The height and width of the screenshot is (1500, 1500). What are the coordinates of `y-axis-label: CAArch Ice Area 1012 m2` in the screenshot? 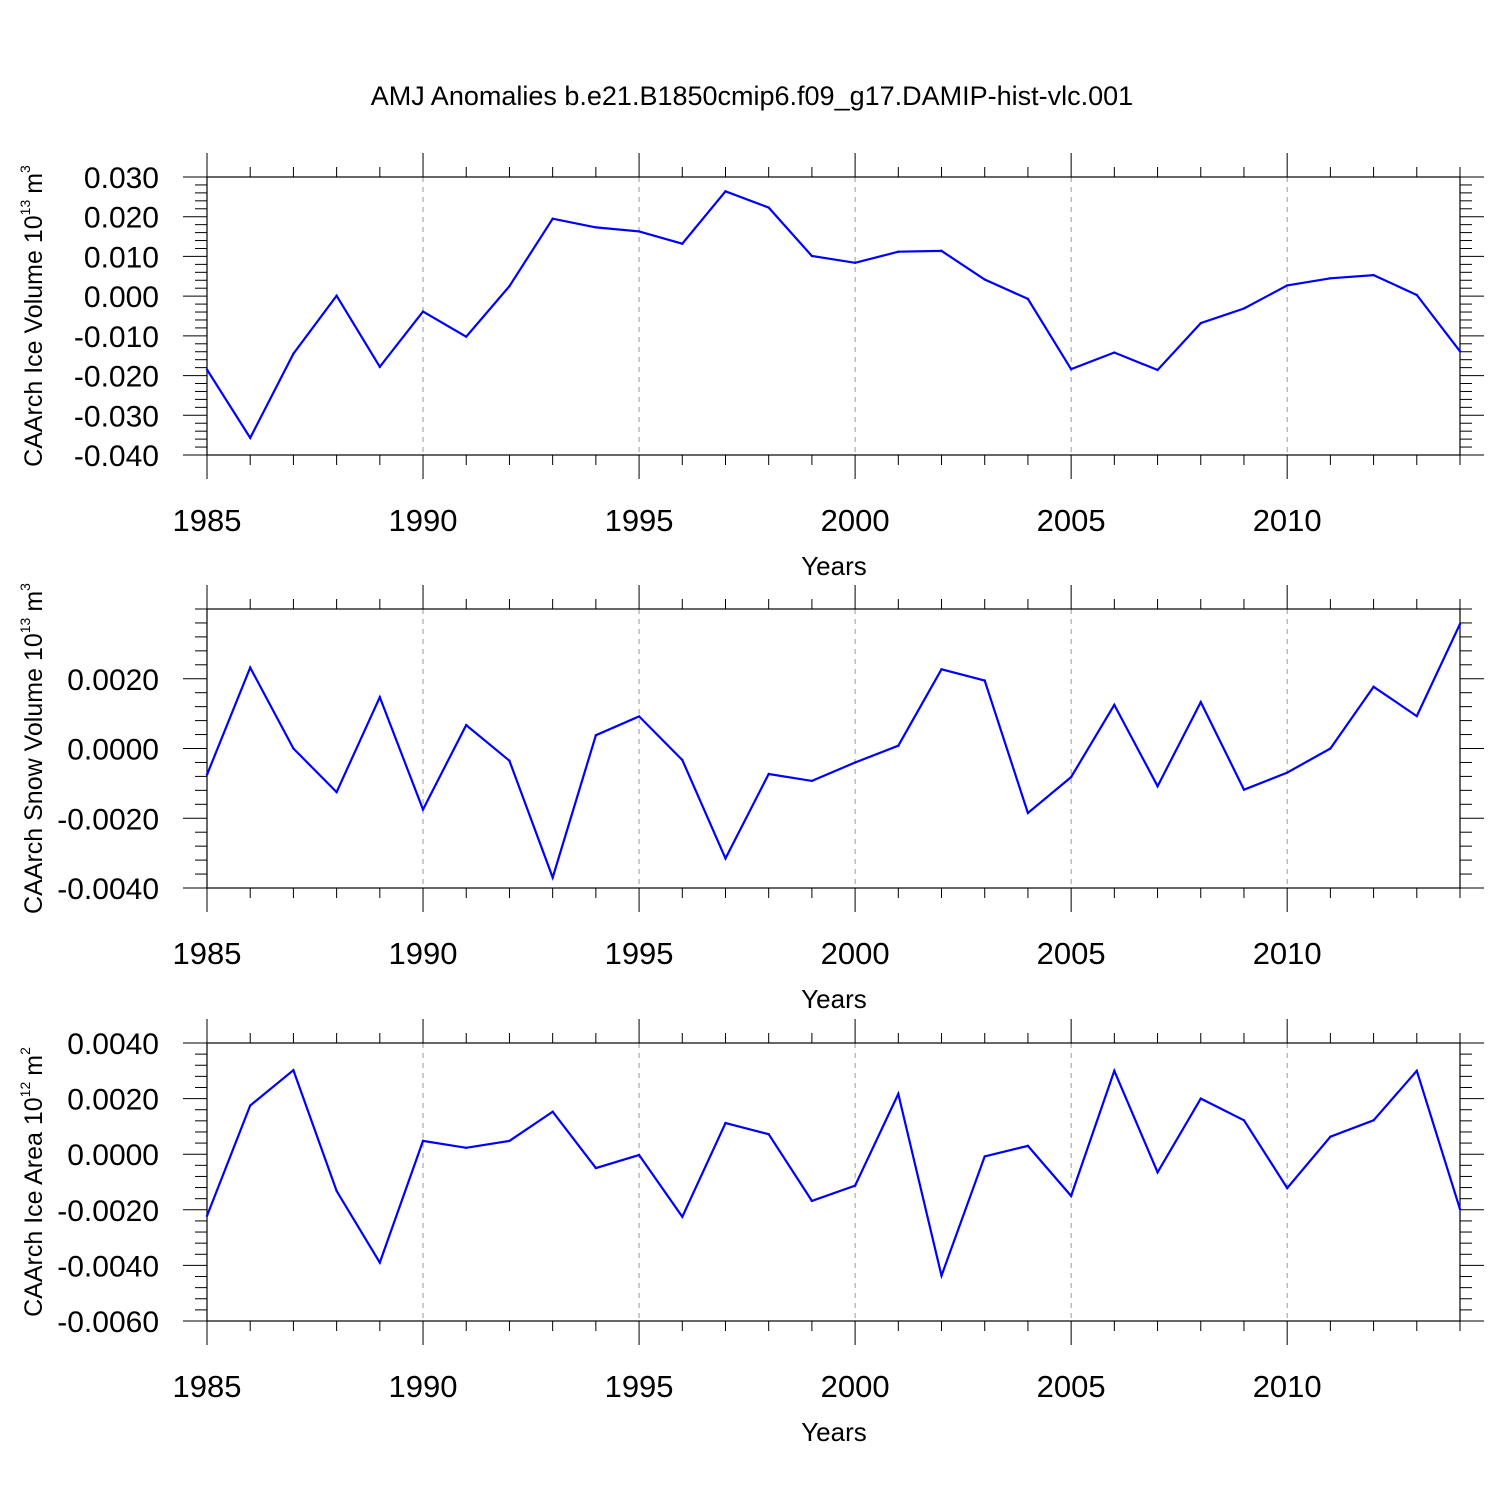 It's located at (32, 1182).